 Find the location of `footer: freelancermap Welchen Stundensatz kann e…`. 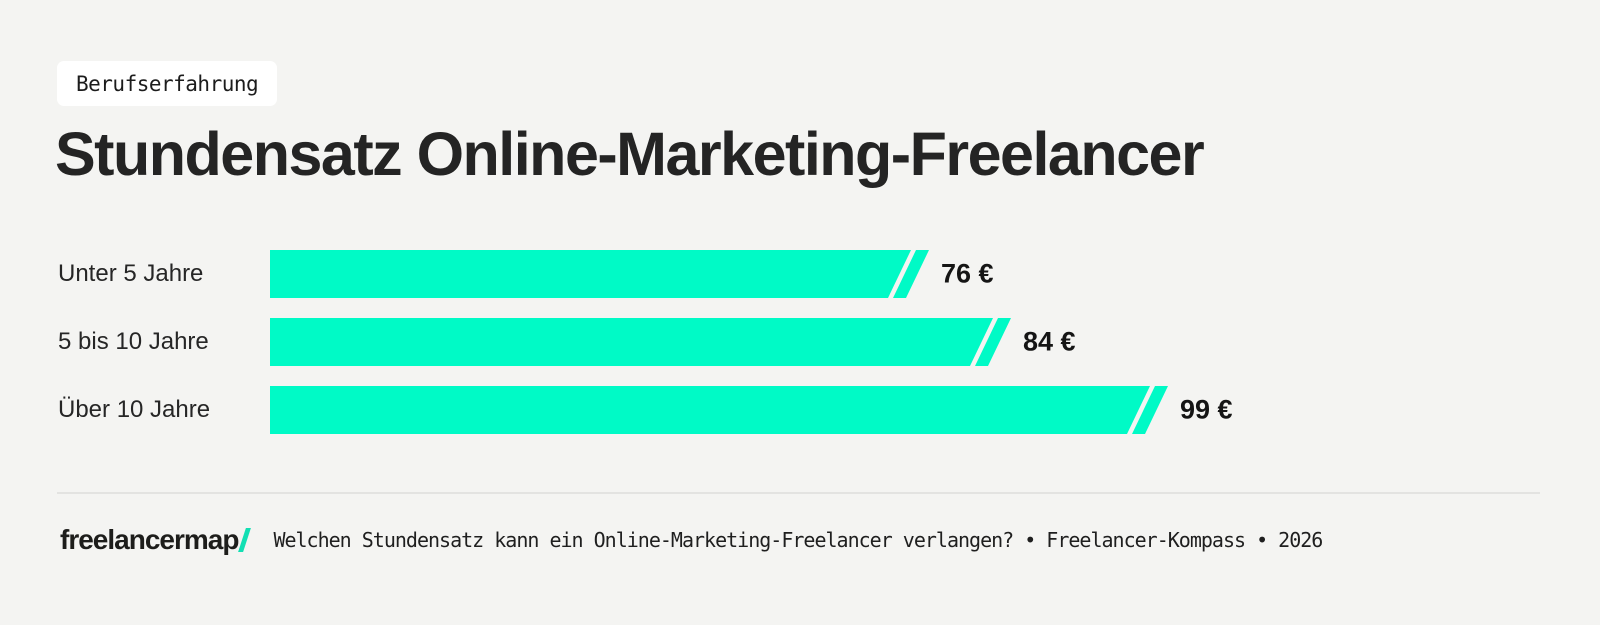

footer: freelancermap Welchen Stundensatz kann e… is located at coordinates (691, 540).